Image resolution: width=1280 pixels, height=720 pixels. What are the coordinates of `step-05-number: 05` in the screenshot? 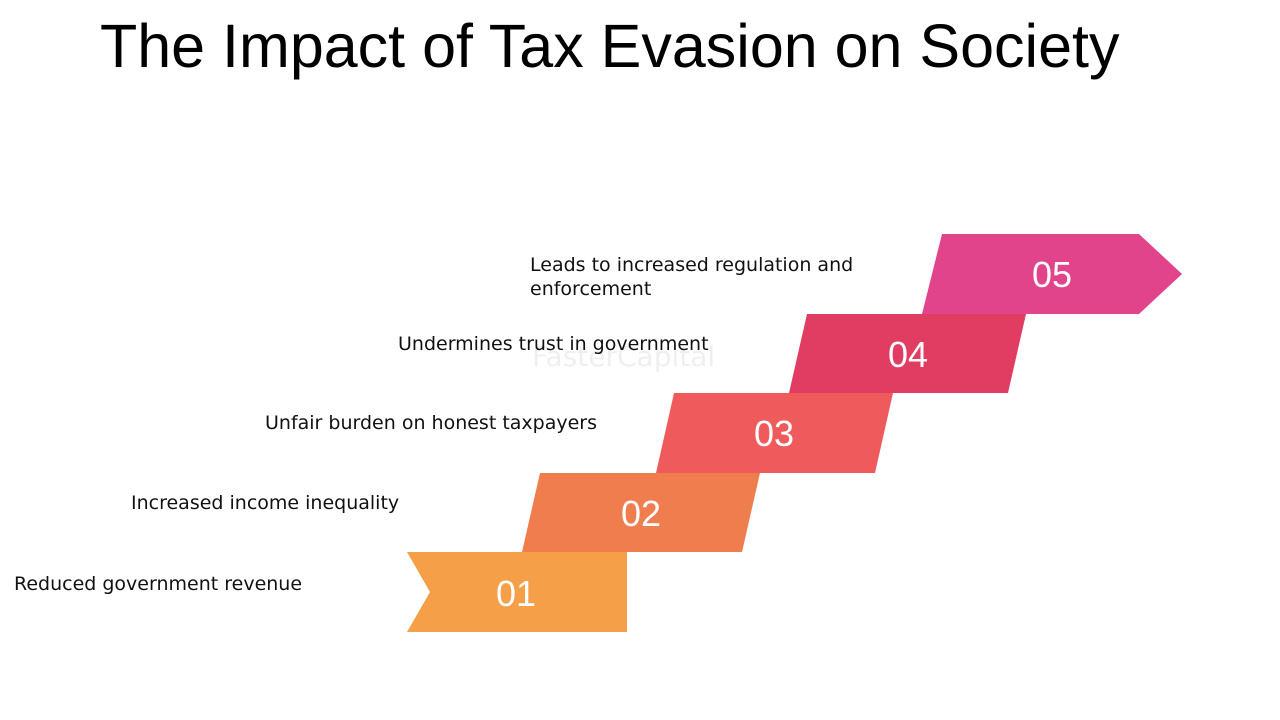 It's located at (1052, 274).